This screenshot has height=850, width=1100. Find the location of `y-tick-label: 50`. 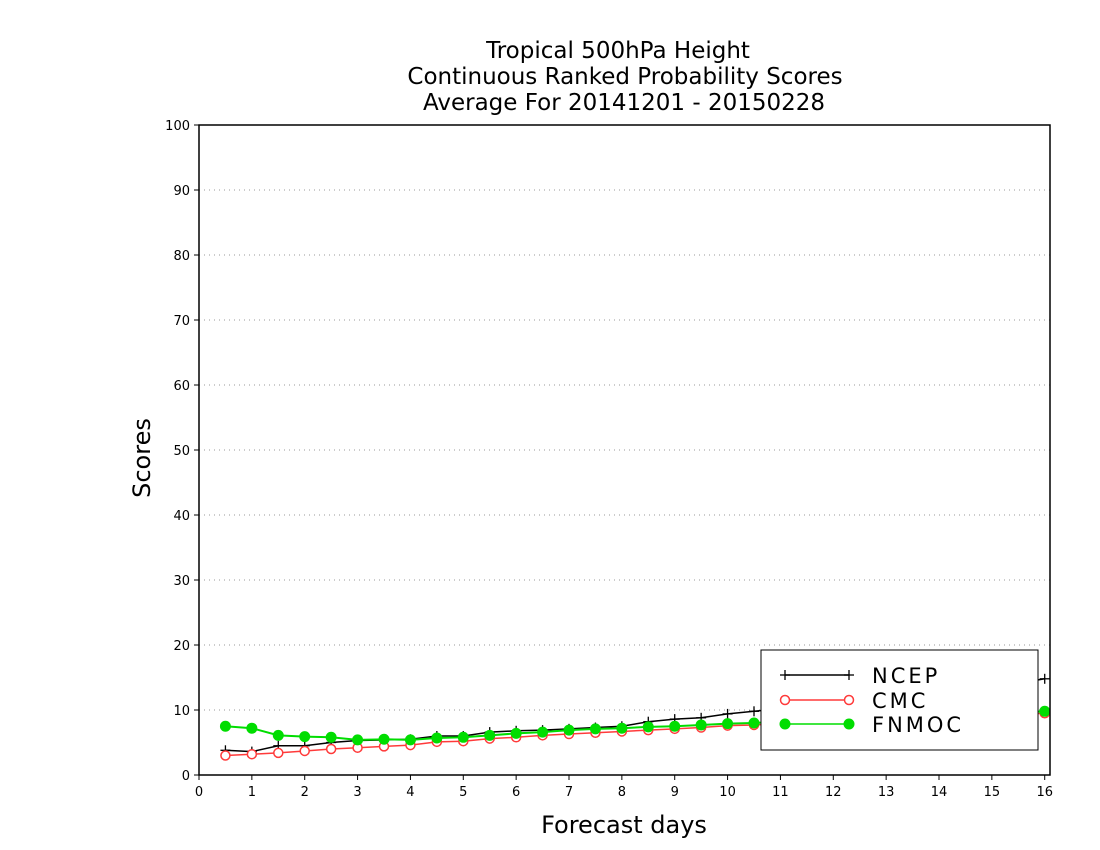

y-tick-label: 50 is located at coordinates (181, 451).